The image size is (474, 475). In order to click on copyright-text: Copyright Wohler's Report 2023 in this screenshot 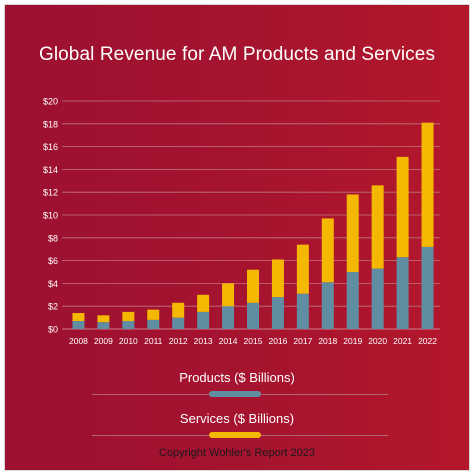, I will do `click(237, 453)`.